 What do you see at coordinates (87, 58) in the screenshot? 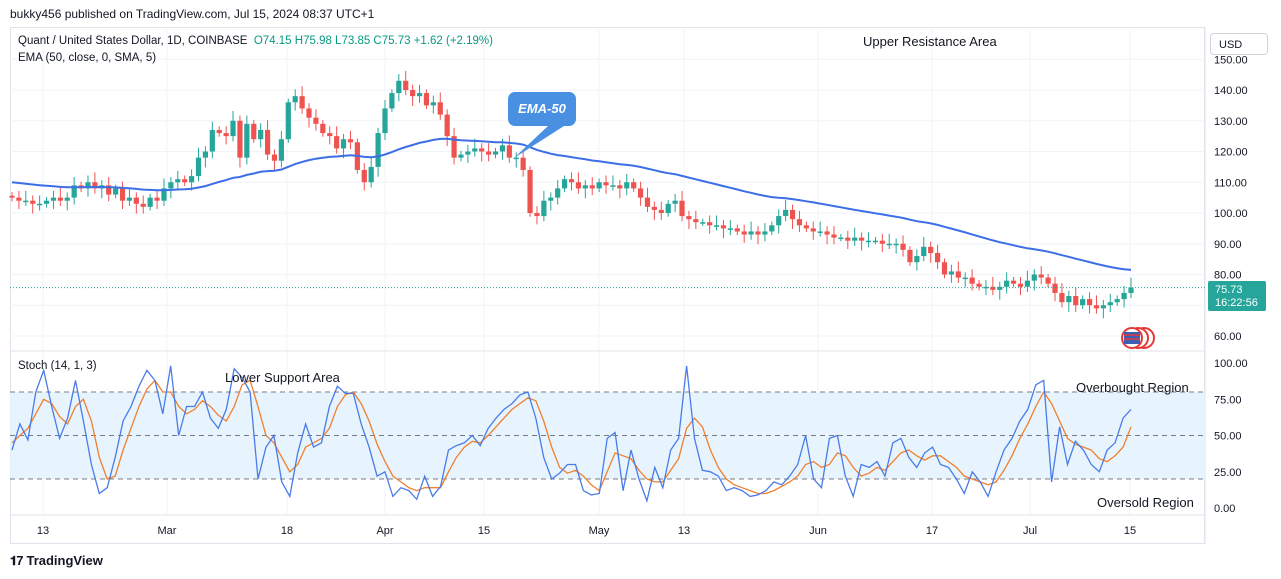
I see `ema-legend: EMA (50, close, 0, SMA, 5)` at bounding box center [87, 58].